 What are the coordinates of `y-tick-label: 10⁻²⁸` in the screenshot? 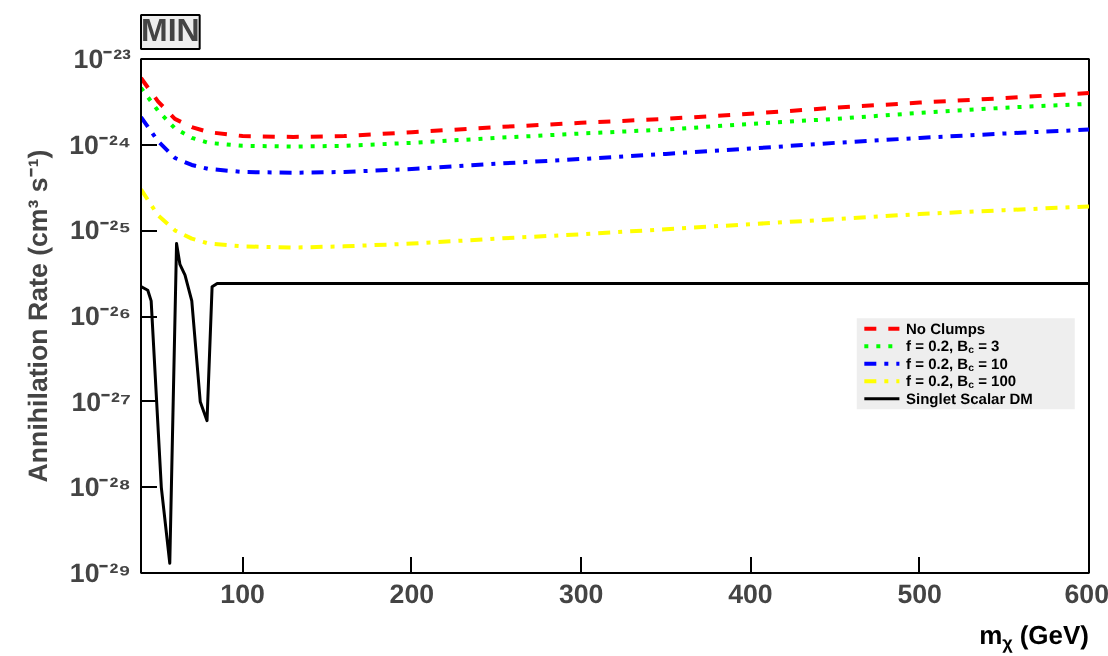 It's located at (100, 487).